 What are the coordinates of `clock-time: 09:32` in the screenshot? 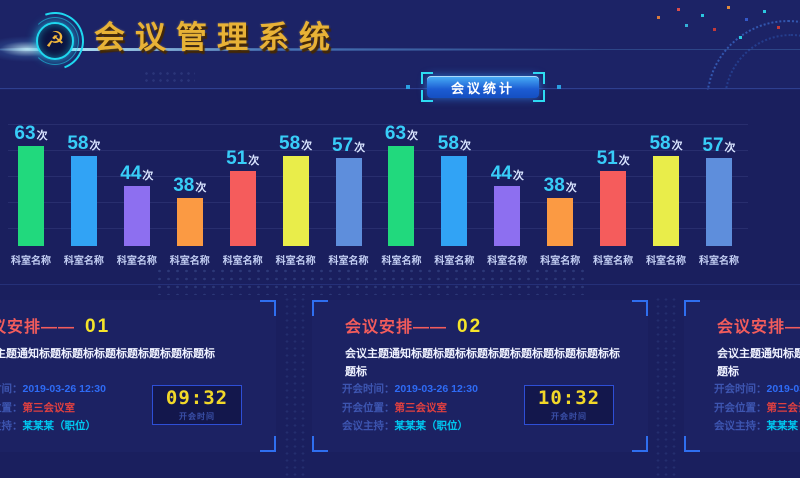 It's located at (197, 397).